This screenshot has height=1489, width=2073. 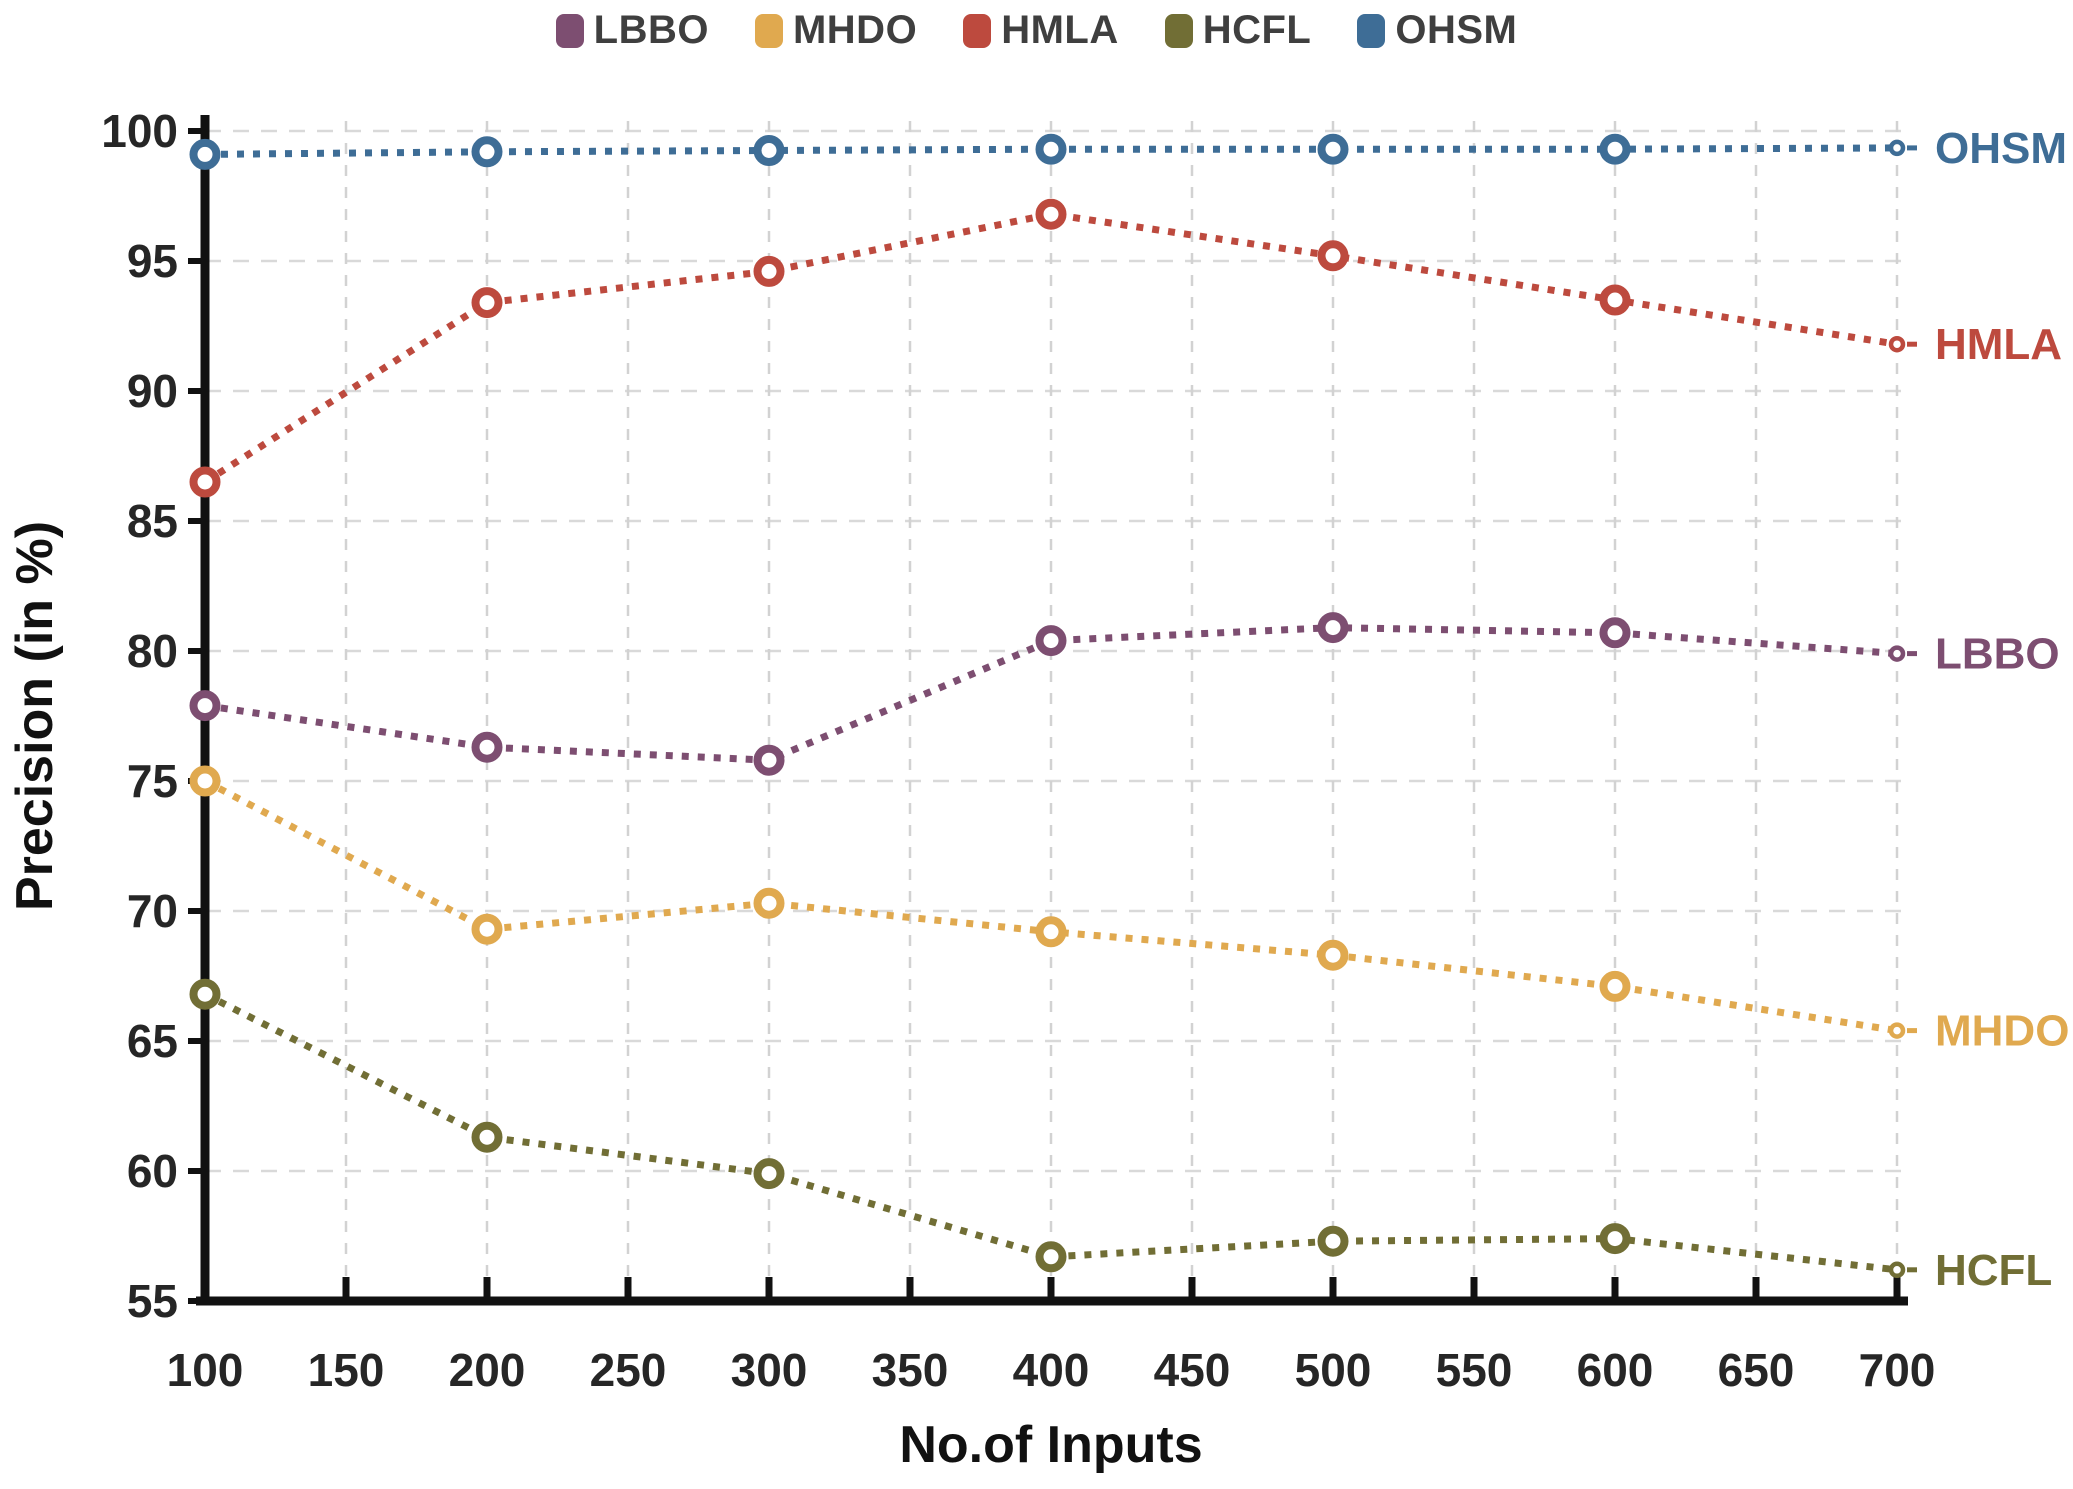 I want to click on y-tick-label: 75, so click(x=152, y=781).